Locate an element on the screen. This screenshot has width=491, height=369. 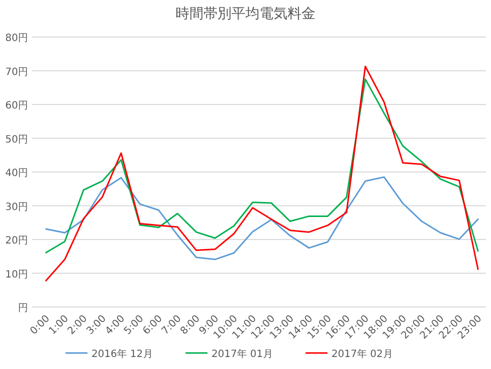
y-tick-label: 10円 is located at coordinates (16, 274).